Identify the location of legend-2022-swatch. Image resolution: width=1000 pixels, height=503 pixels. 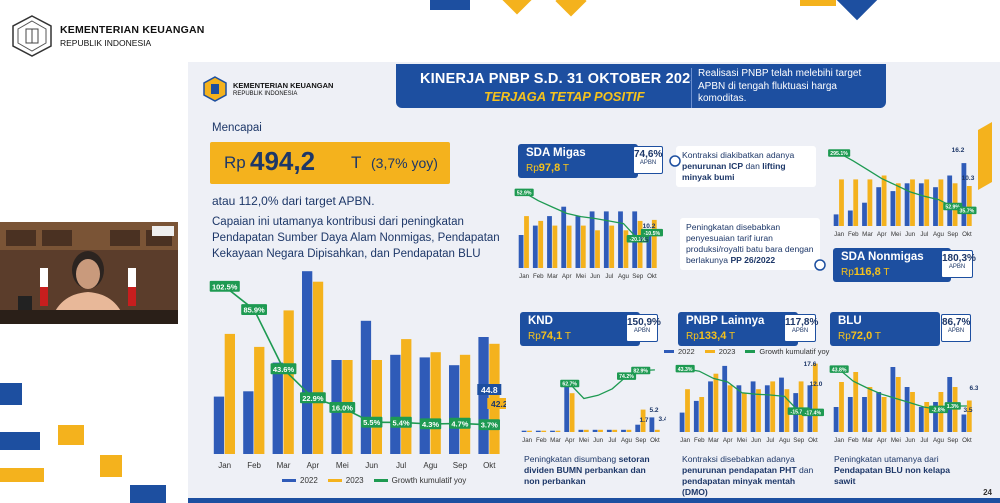
(289, 480).